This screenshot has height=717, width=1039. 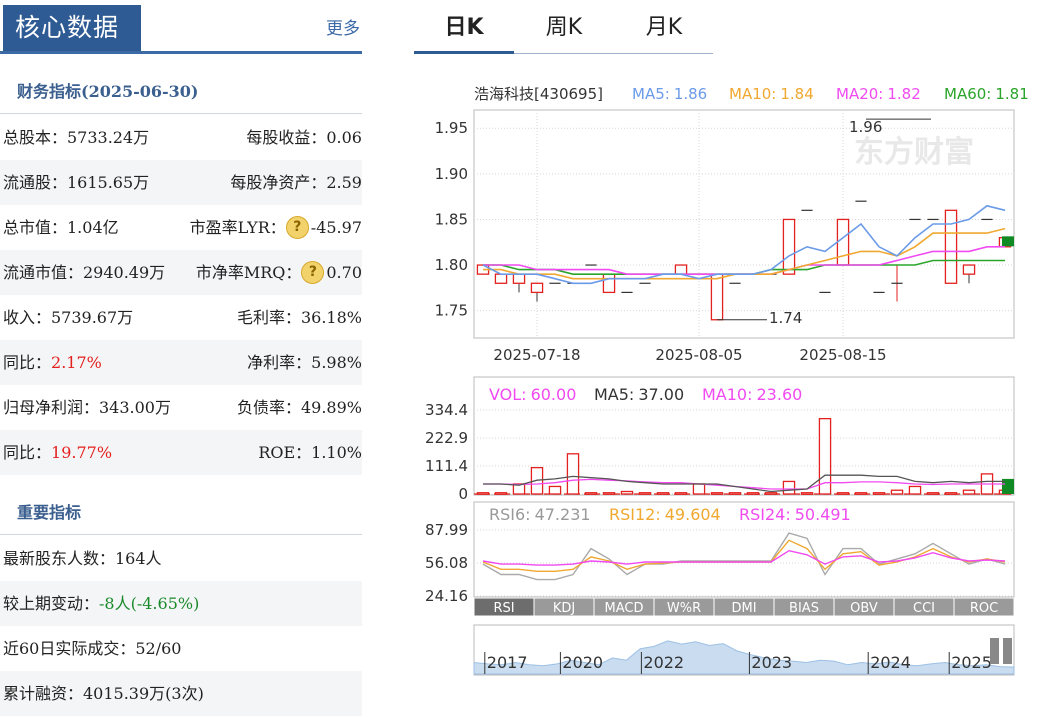 What do you see at coordinates (27, 452) in the screenshot?
I see `profit-yoy-label: 同比：` at bounding box center [27, 452].